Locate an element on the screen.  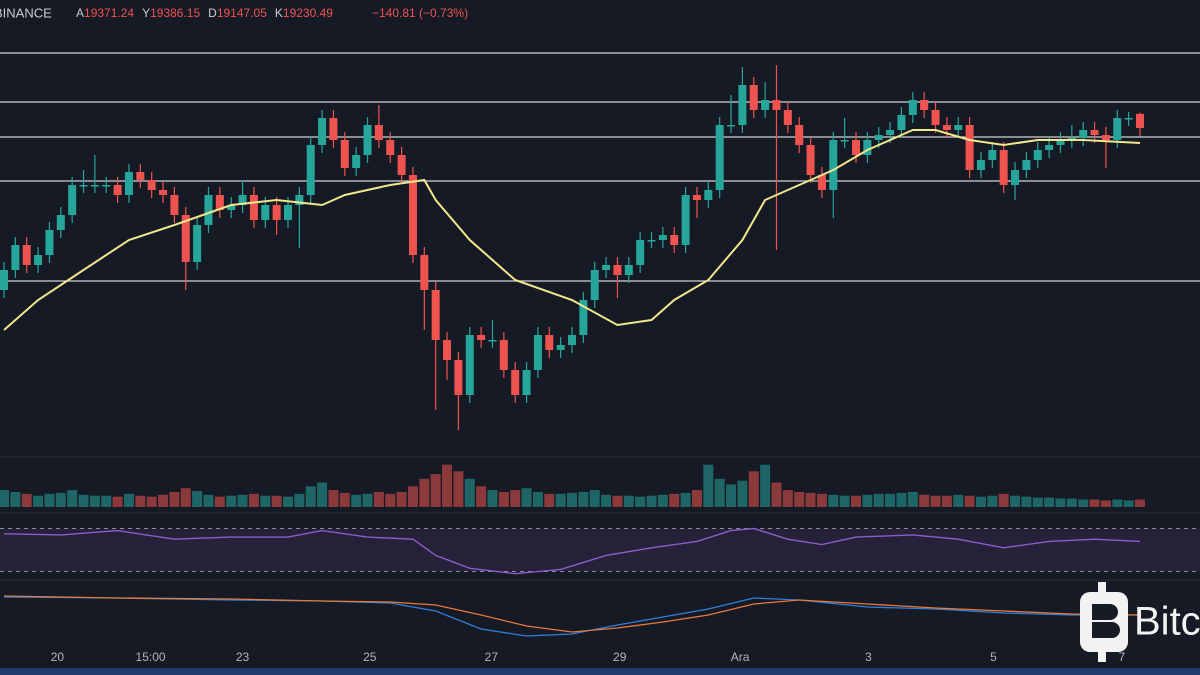
ohlc-key: K is located at coordinates (279, 13).